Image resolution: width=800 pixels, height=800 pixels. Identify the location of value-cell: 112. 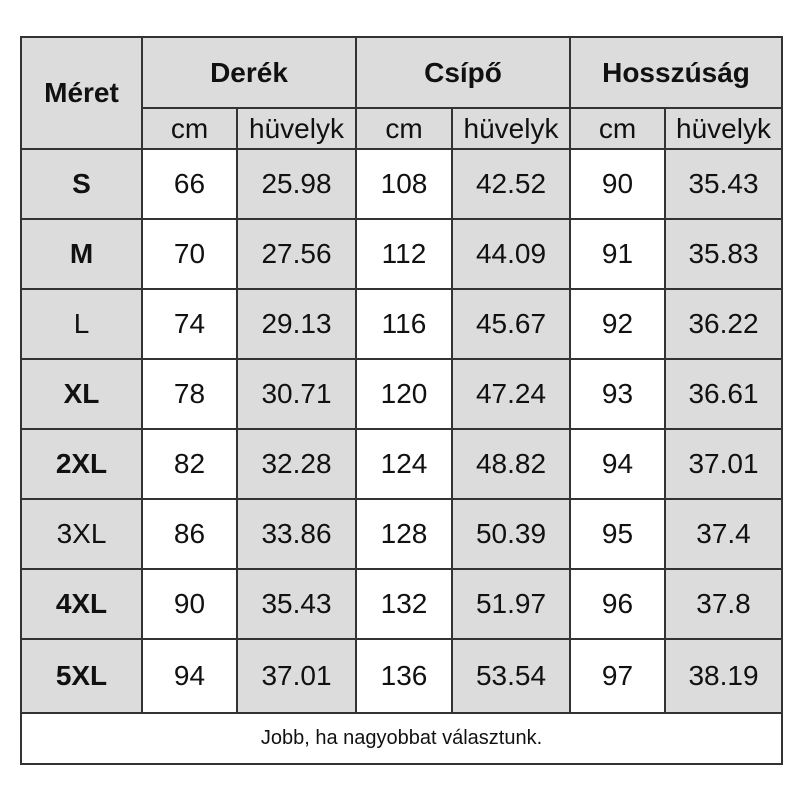
(404, 254).